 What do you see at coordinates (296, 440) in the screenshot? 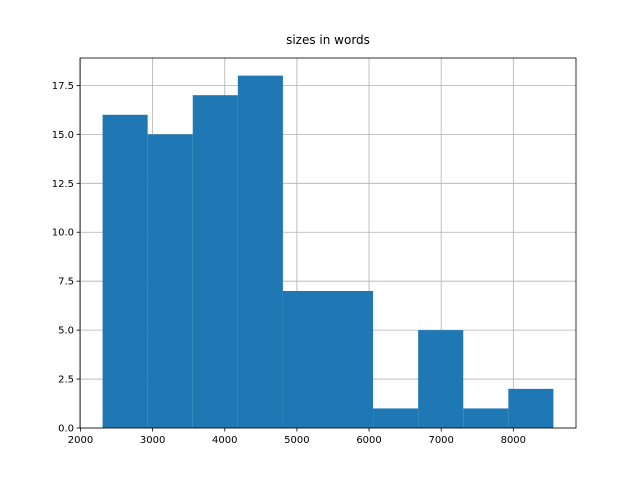
I see `x-tick-label: 5000` at bounding box center [296, 440].